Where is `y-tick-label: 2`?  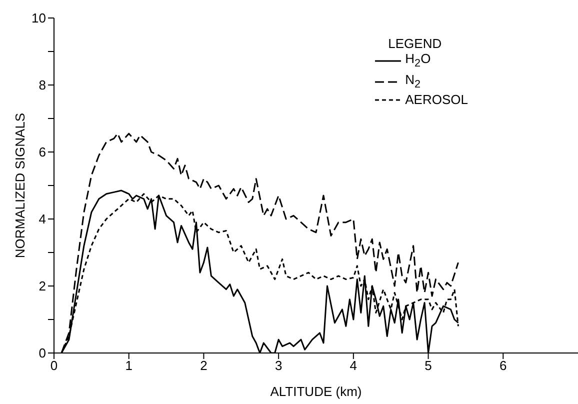 y-tick-label: 2 is located at coordinates (42, 286).